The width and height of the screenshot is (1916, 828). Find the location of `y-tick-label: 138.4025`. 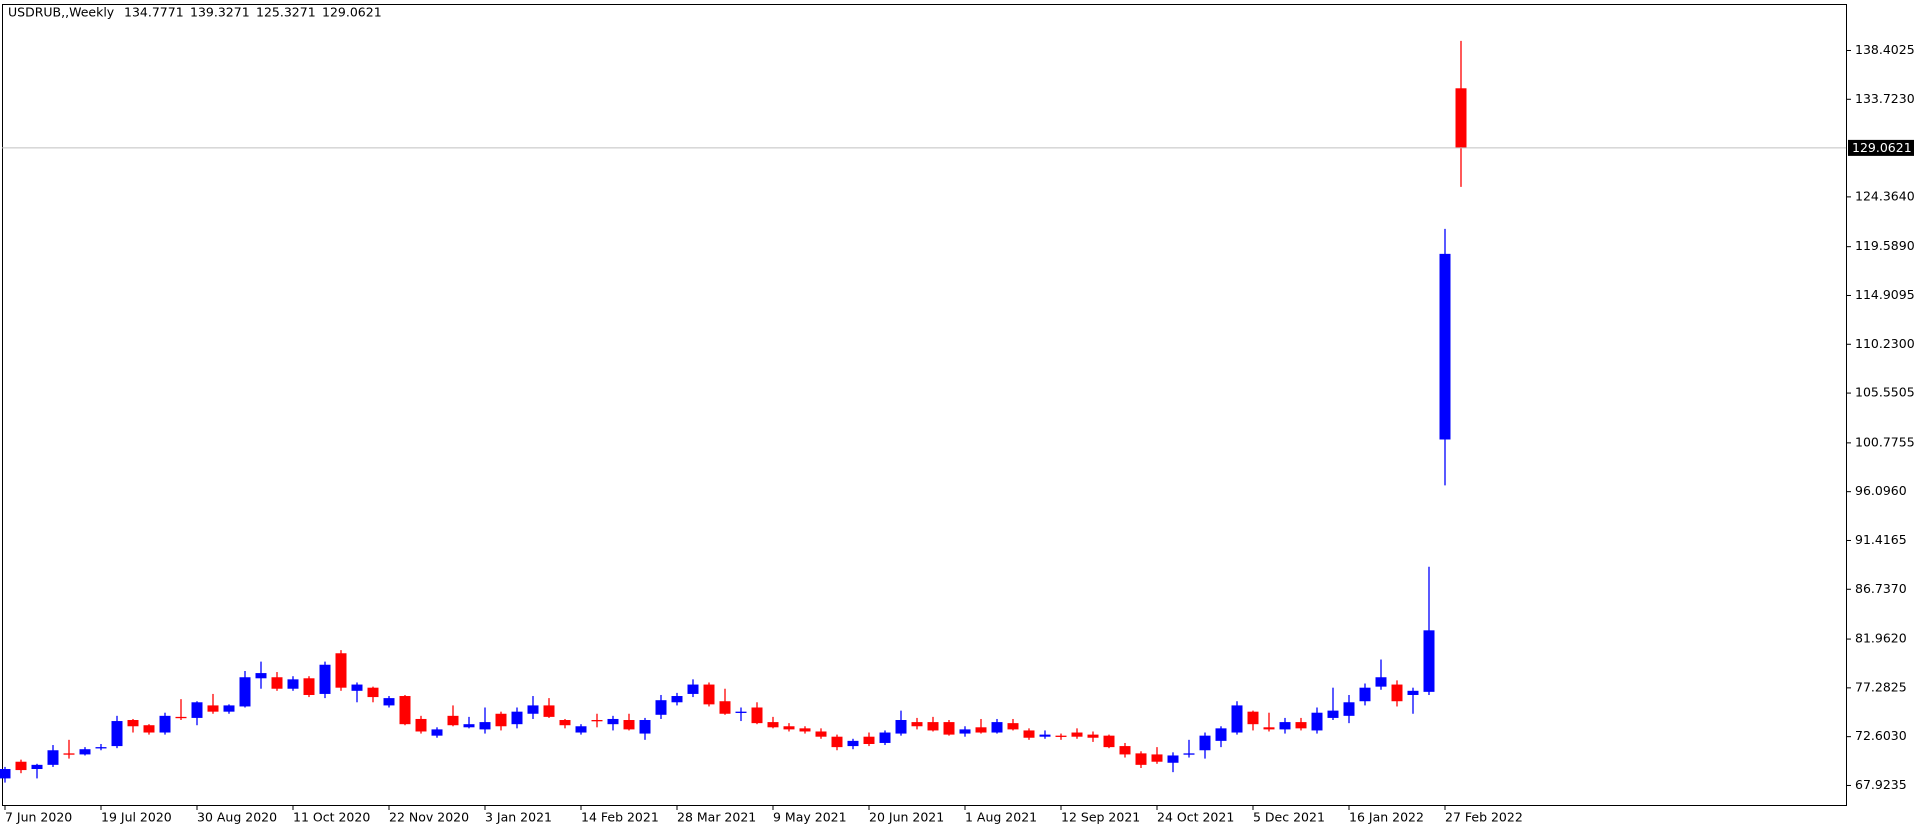

y-tick-label: 138.4025 is located at coordinates (1885, 49).